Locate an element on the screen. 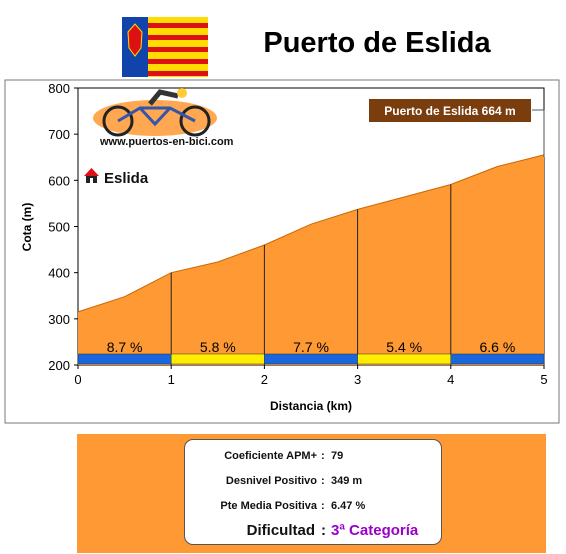  stat-row-difficulty: Dificultad : 3ª Categoría is located at coordinates (313, 531).